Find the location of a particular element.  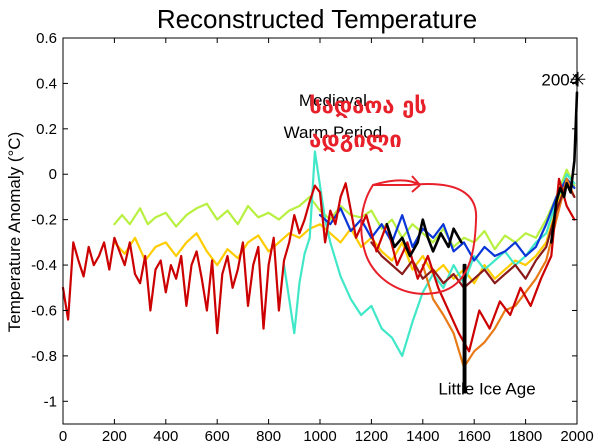

x-tick-label: 2000 is located at coordinates (576, 435).